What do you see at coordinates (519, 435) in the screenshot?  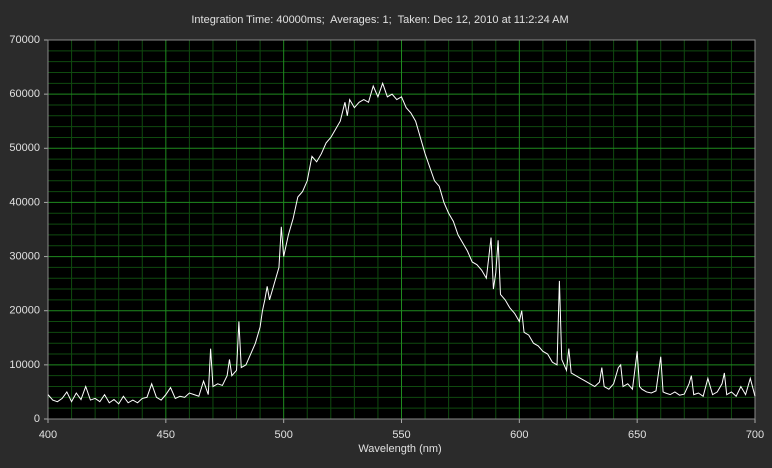 I see `x-tick-label: 600` at bounding box center [519, 435].